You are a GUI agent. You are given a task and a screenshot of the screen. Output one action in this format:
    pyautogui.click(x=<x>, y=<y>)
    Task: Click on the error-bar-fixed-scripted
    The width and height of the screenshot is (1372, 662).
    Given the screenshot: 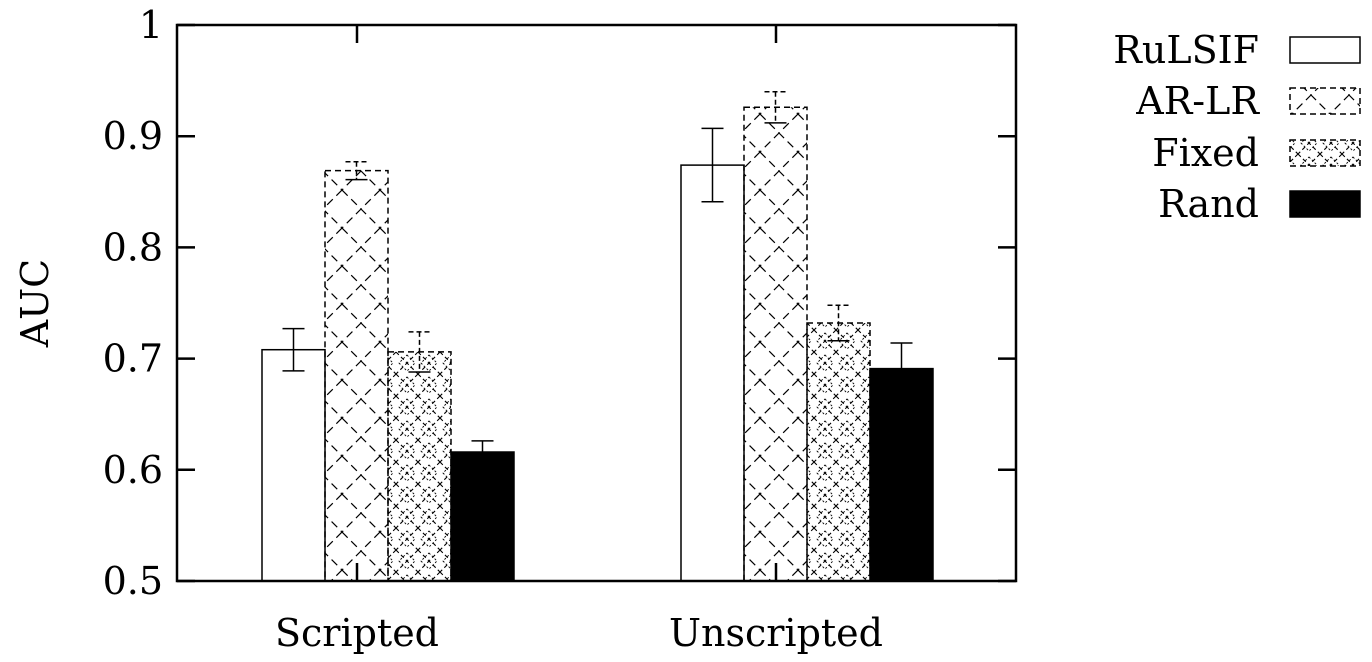 What is the action you would take?
    pyautogui.click(x=419, y=352)
    